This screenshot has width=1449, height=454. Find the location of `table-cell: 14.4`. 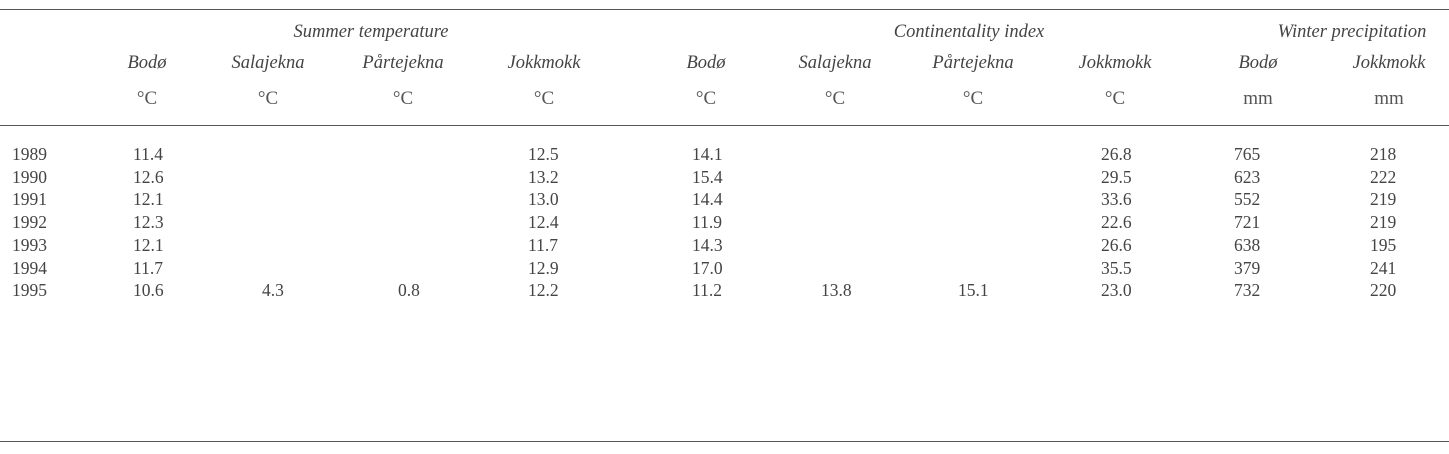

table-cell: 14.4 is located at coordinates (707, 199).